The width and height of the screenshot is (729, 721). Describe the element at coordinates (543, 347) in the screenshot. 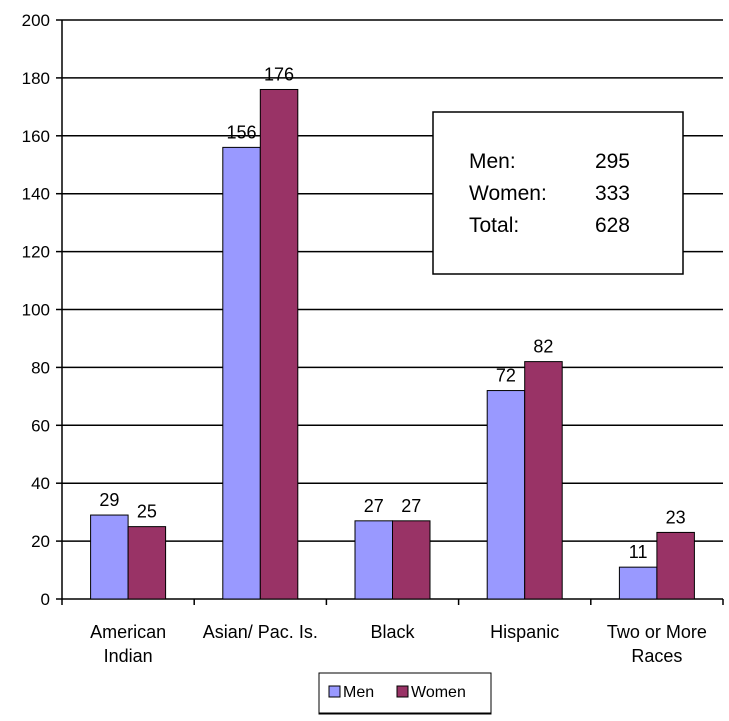

I see `data-label-women-3: 82` at that location.